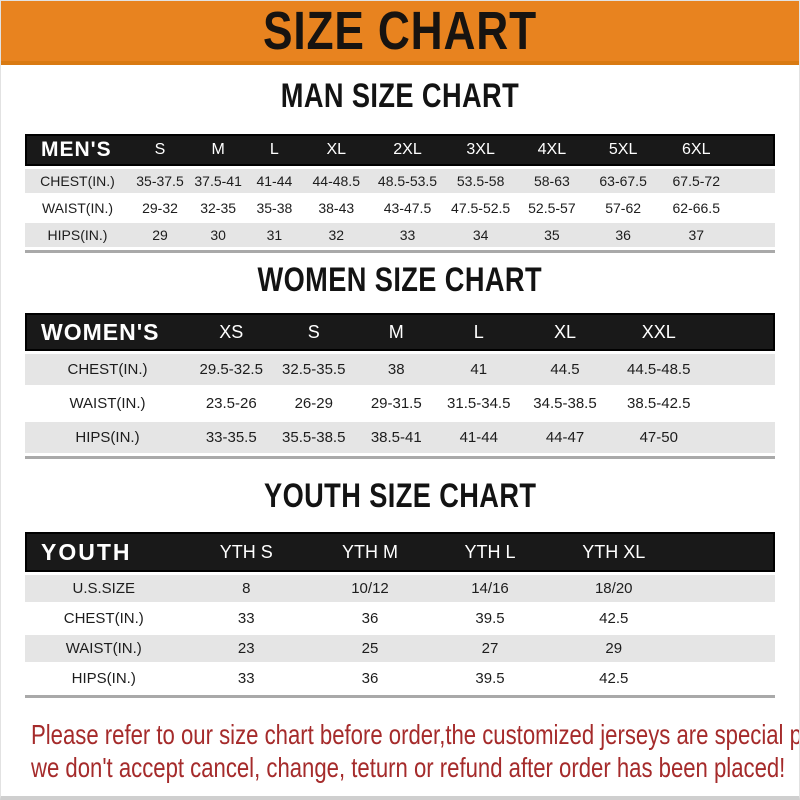  I want to click on cell: 47.5-52.5, so click(481, 207).